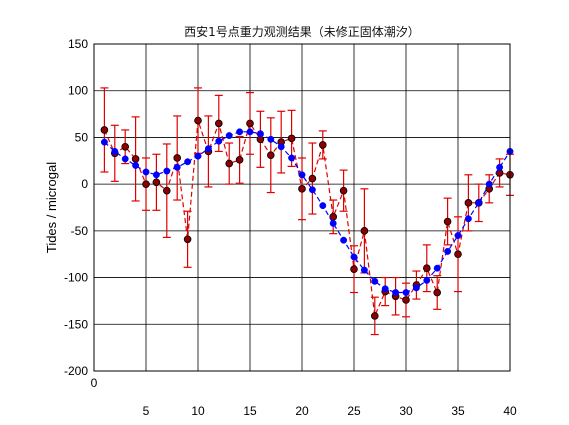 The height and width of the screenshot is (425, 569). What do you see at coordinates (82, 137) in the screenshot?
I see `y-tick-label: 50` at bounding box center [82, 137].